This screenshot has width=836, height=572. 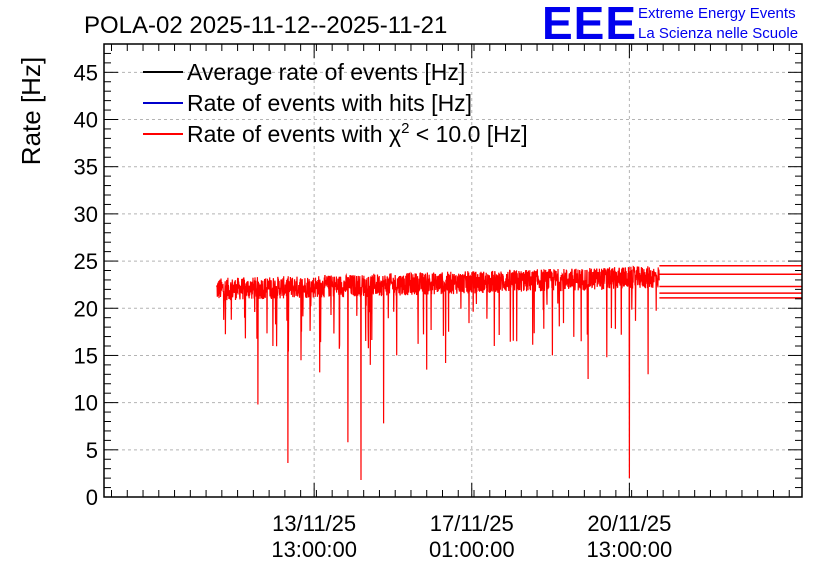 What do you see at coordinates (86, 214) in the screenshot?
I see `y-tick-label-30: 30` at bounding box center [86, 214].